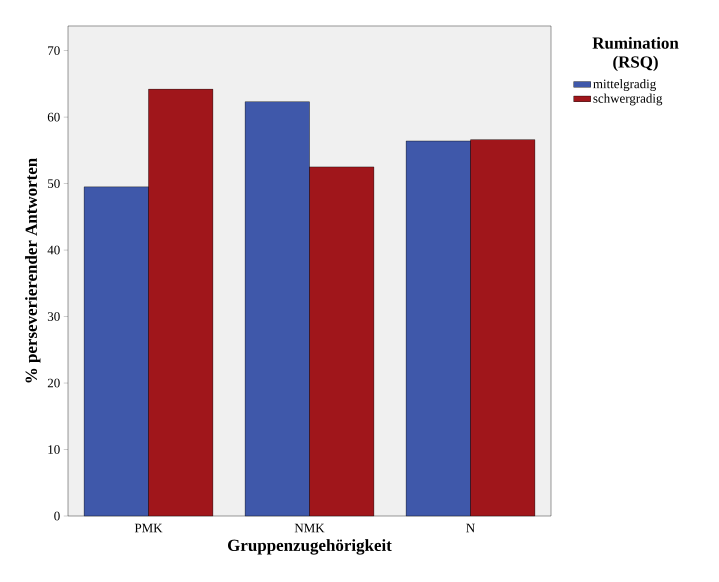  What do you see at coordinates (54, 316) in the screenshot?
I see `y-tick-label: 30` at bounding box center [54, 316].